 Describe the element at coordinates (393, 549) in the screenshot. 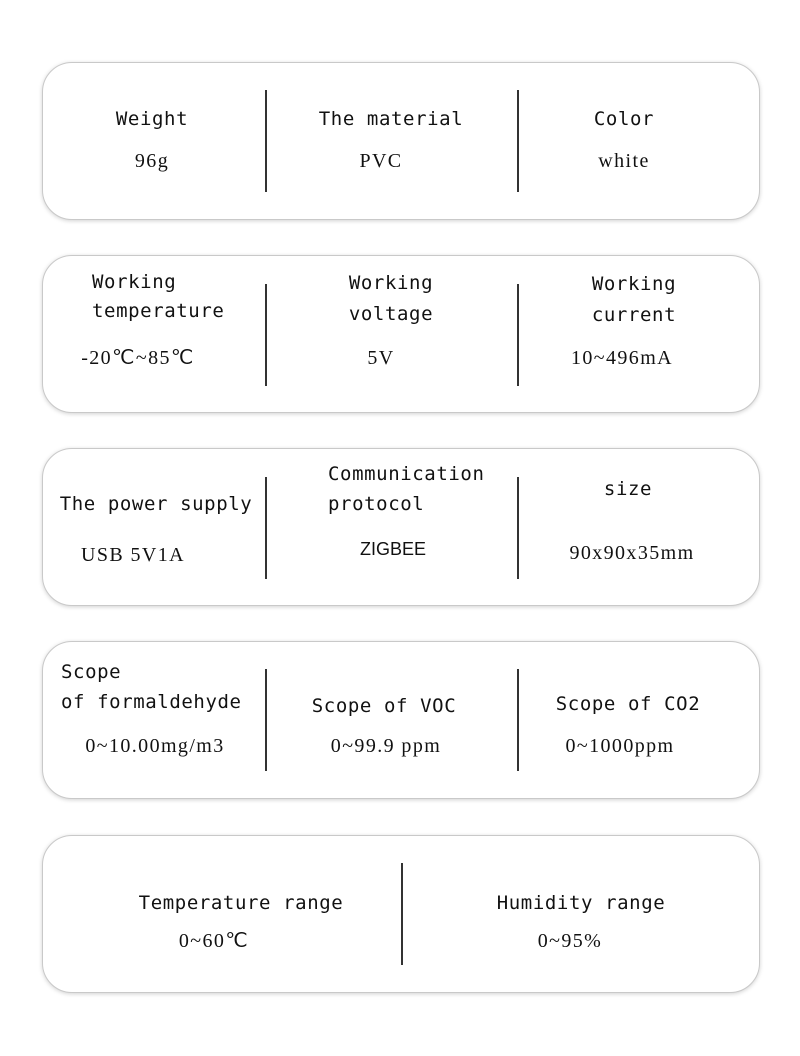

I see `spec-value-protocol: ZIGBEE` at that location.